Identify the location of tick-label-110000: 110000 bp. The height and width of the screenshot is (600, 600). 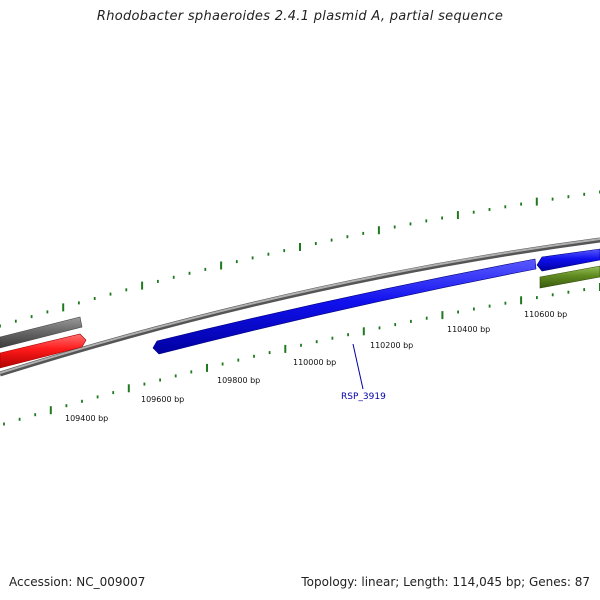
(314, 362).